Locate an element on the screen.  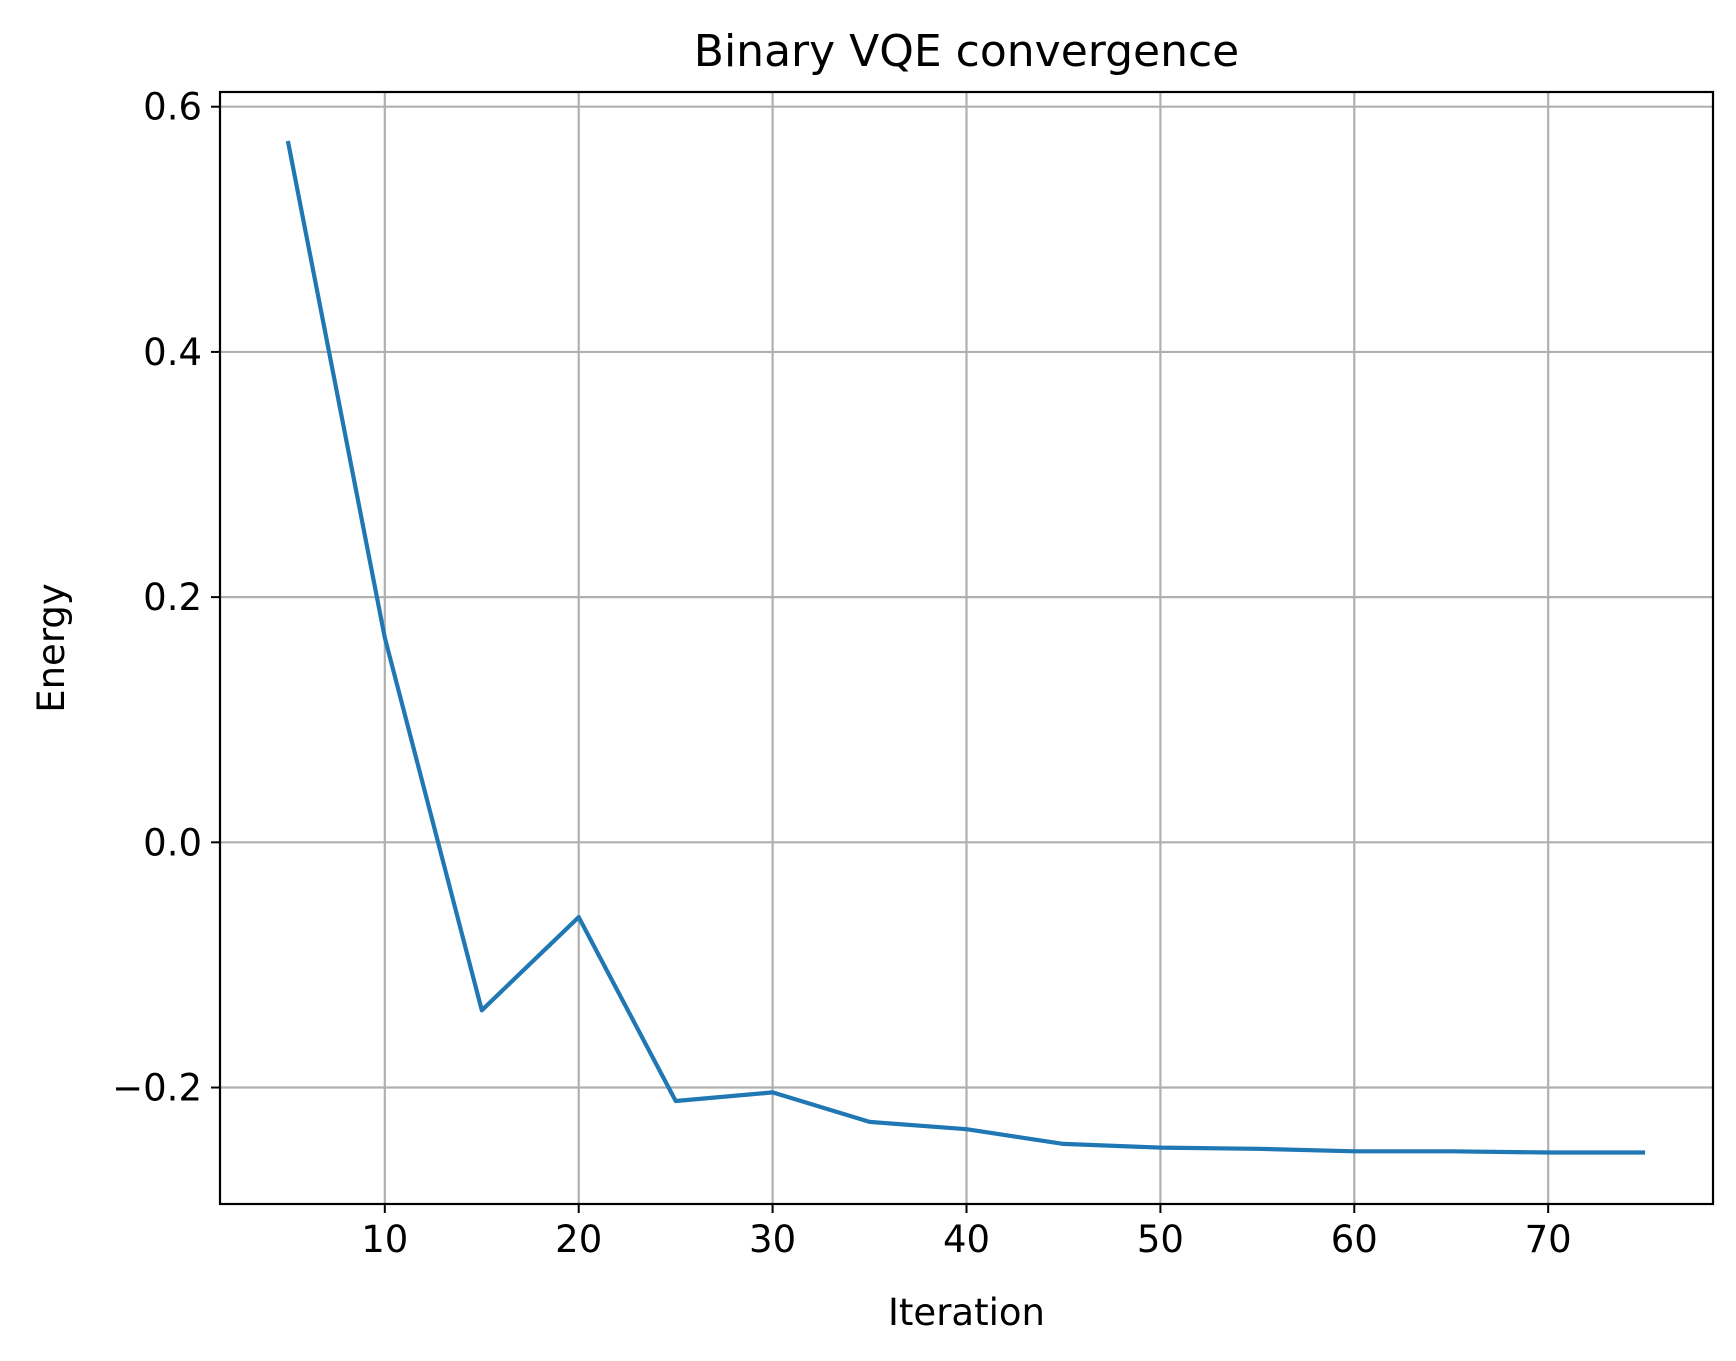
y-tick-label: 0.4 is located at coordinates (172, 352).